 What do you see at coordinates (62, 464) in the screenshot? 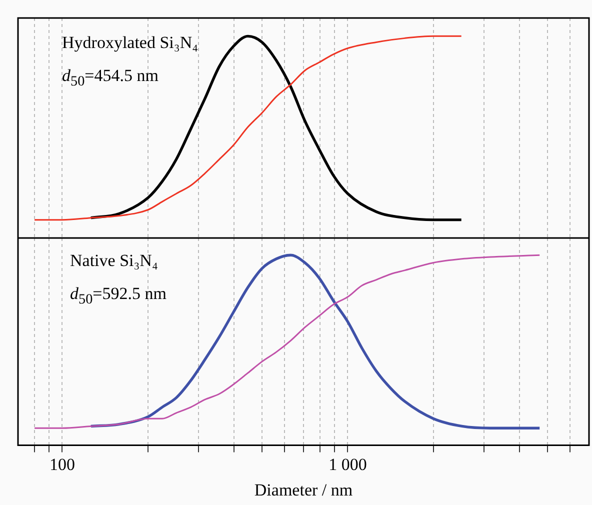
I see `x-tick-label: 100` at bounding box center [62, 464].